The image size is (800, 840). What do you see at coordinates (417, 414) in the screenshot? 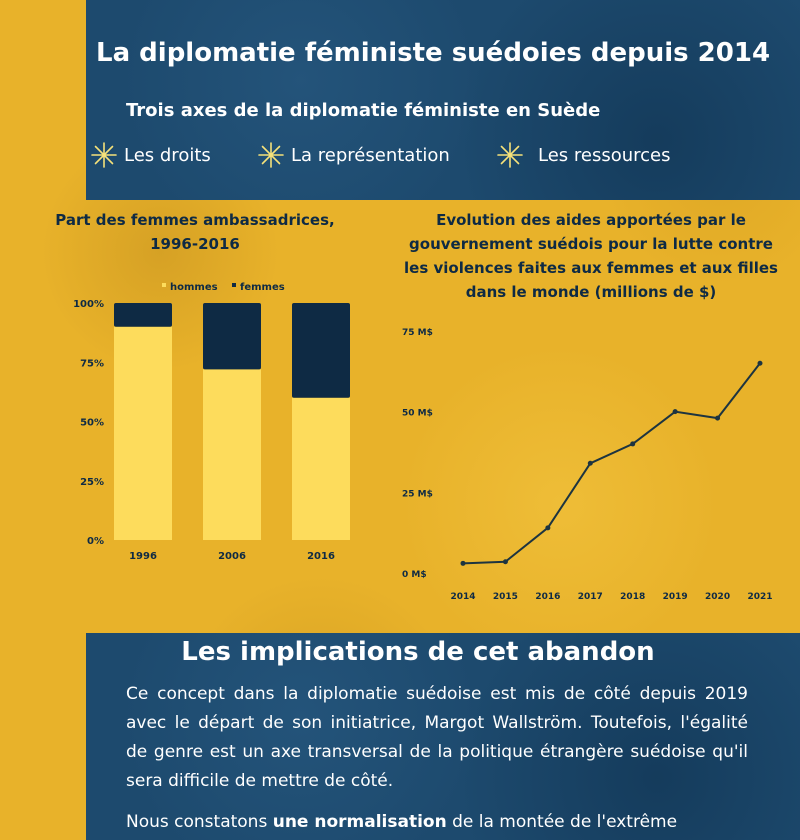
I see `y-tick-label: 50 M$` at bounding box center [417, 414].